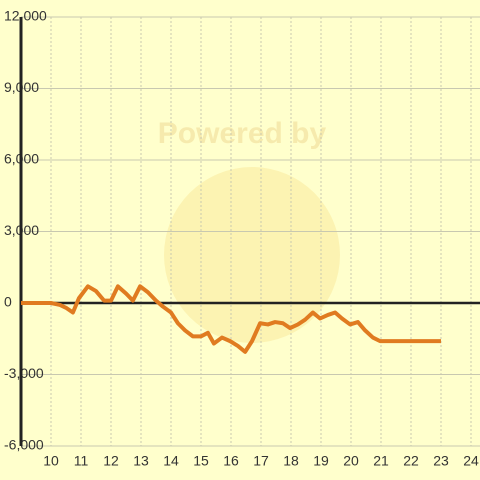 The width and height of the screenshot is (480, 480). I want to click on y-tick-label: -3,000, so click(24, 373).